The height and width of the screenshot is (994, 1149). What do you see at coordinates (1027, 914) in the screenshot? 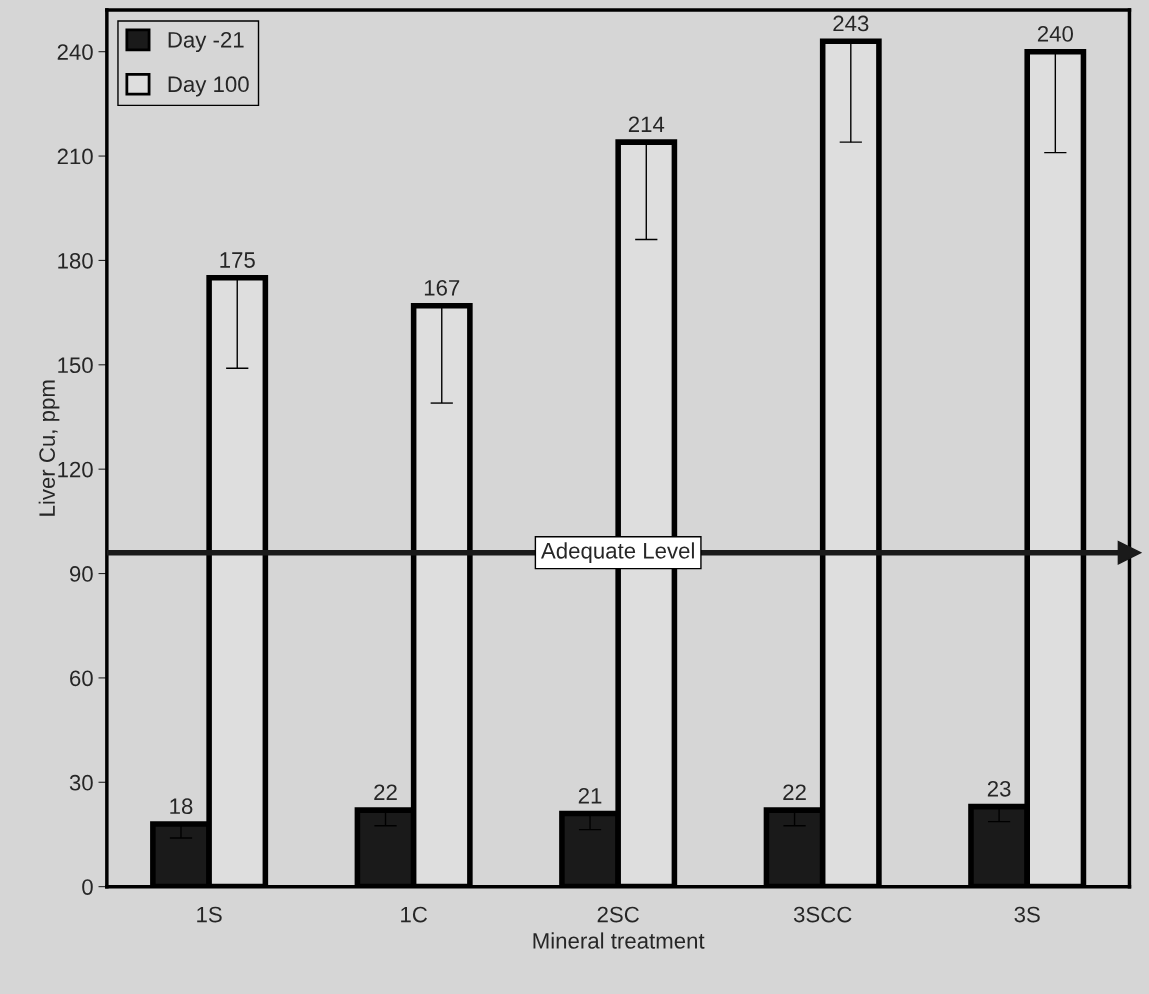
I see `x-tick-label: 3S` at bounding box center [1027, 914].